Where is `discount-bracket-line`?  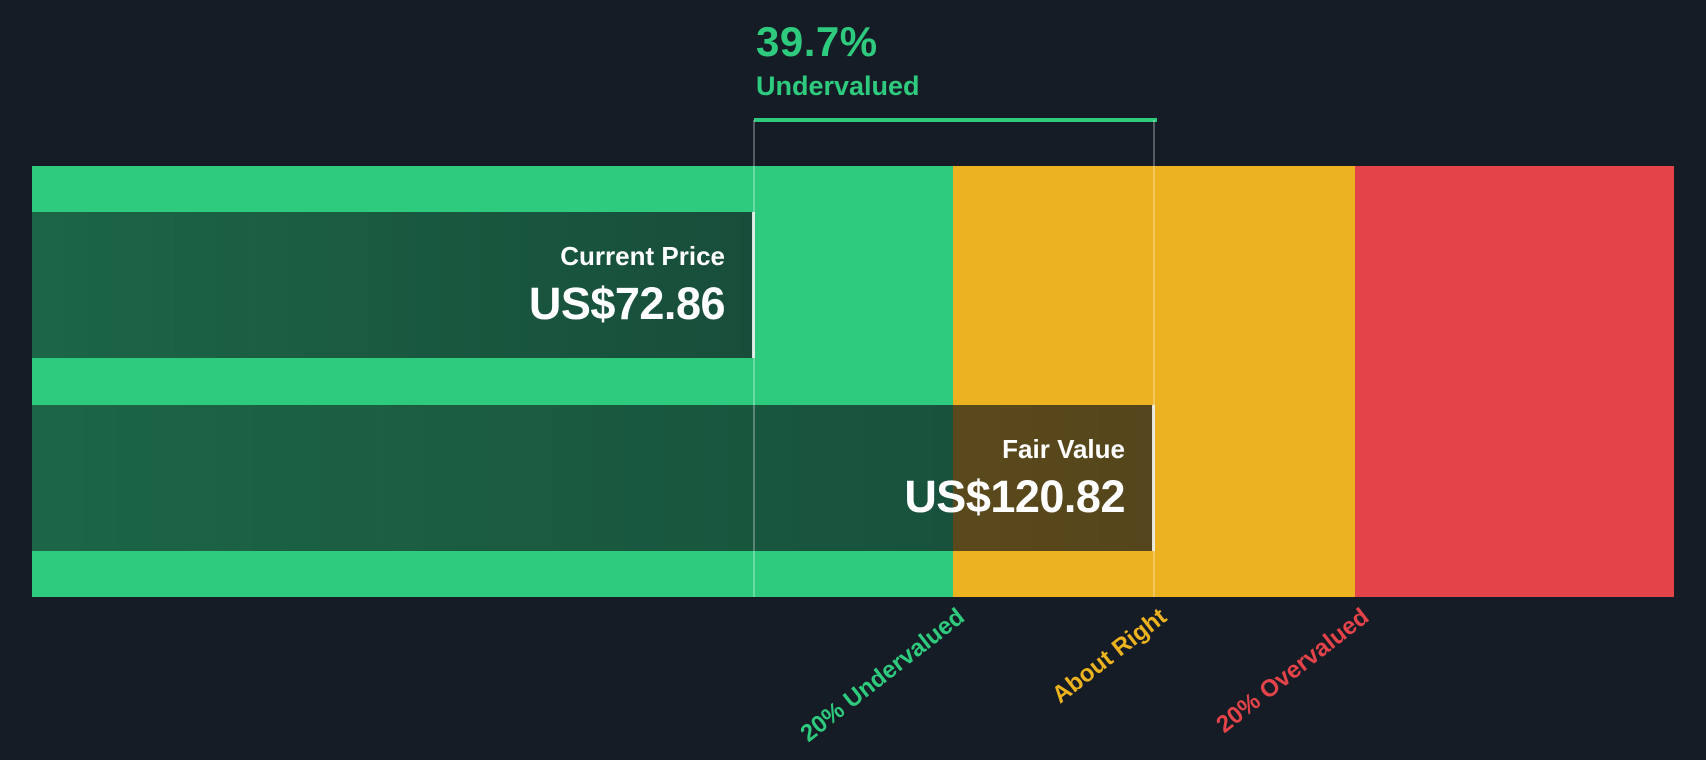
discount-bracket-line is located at coordinates (955, 120).